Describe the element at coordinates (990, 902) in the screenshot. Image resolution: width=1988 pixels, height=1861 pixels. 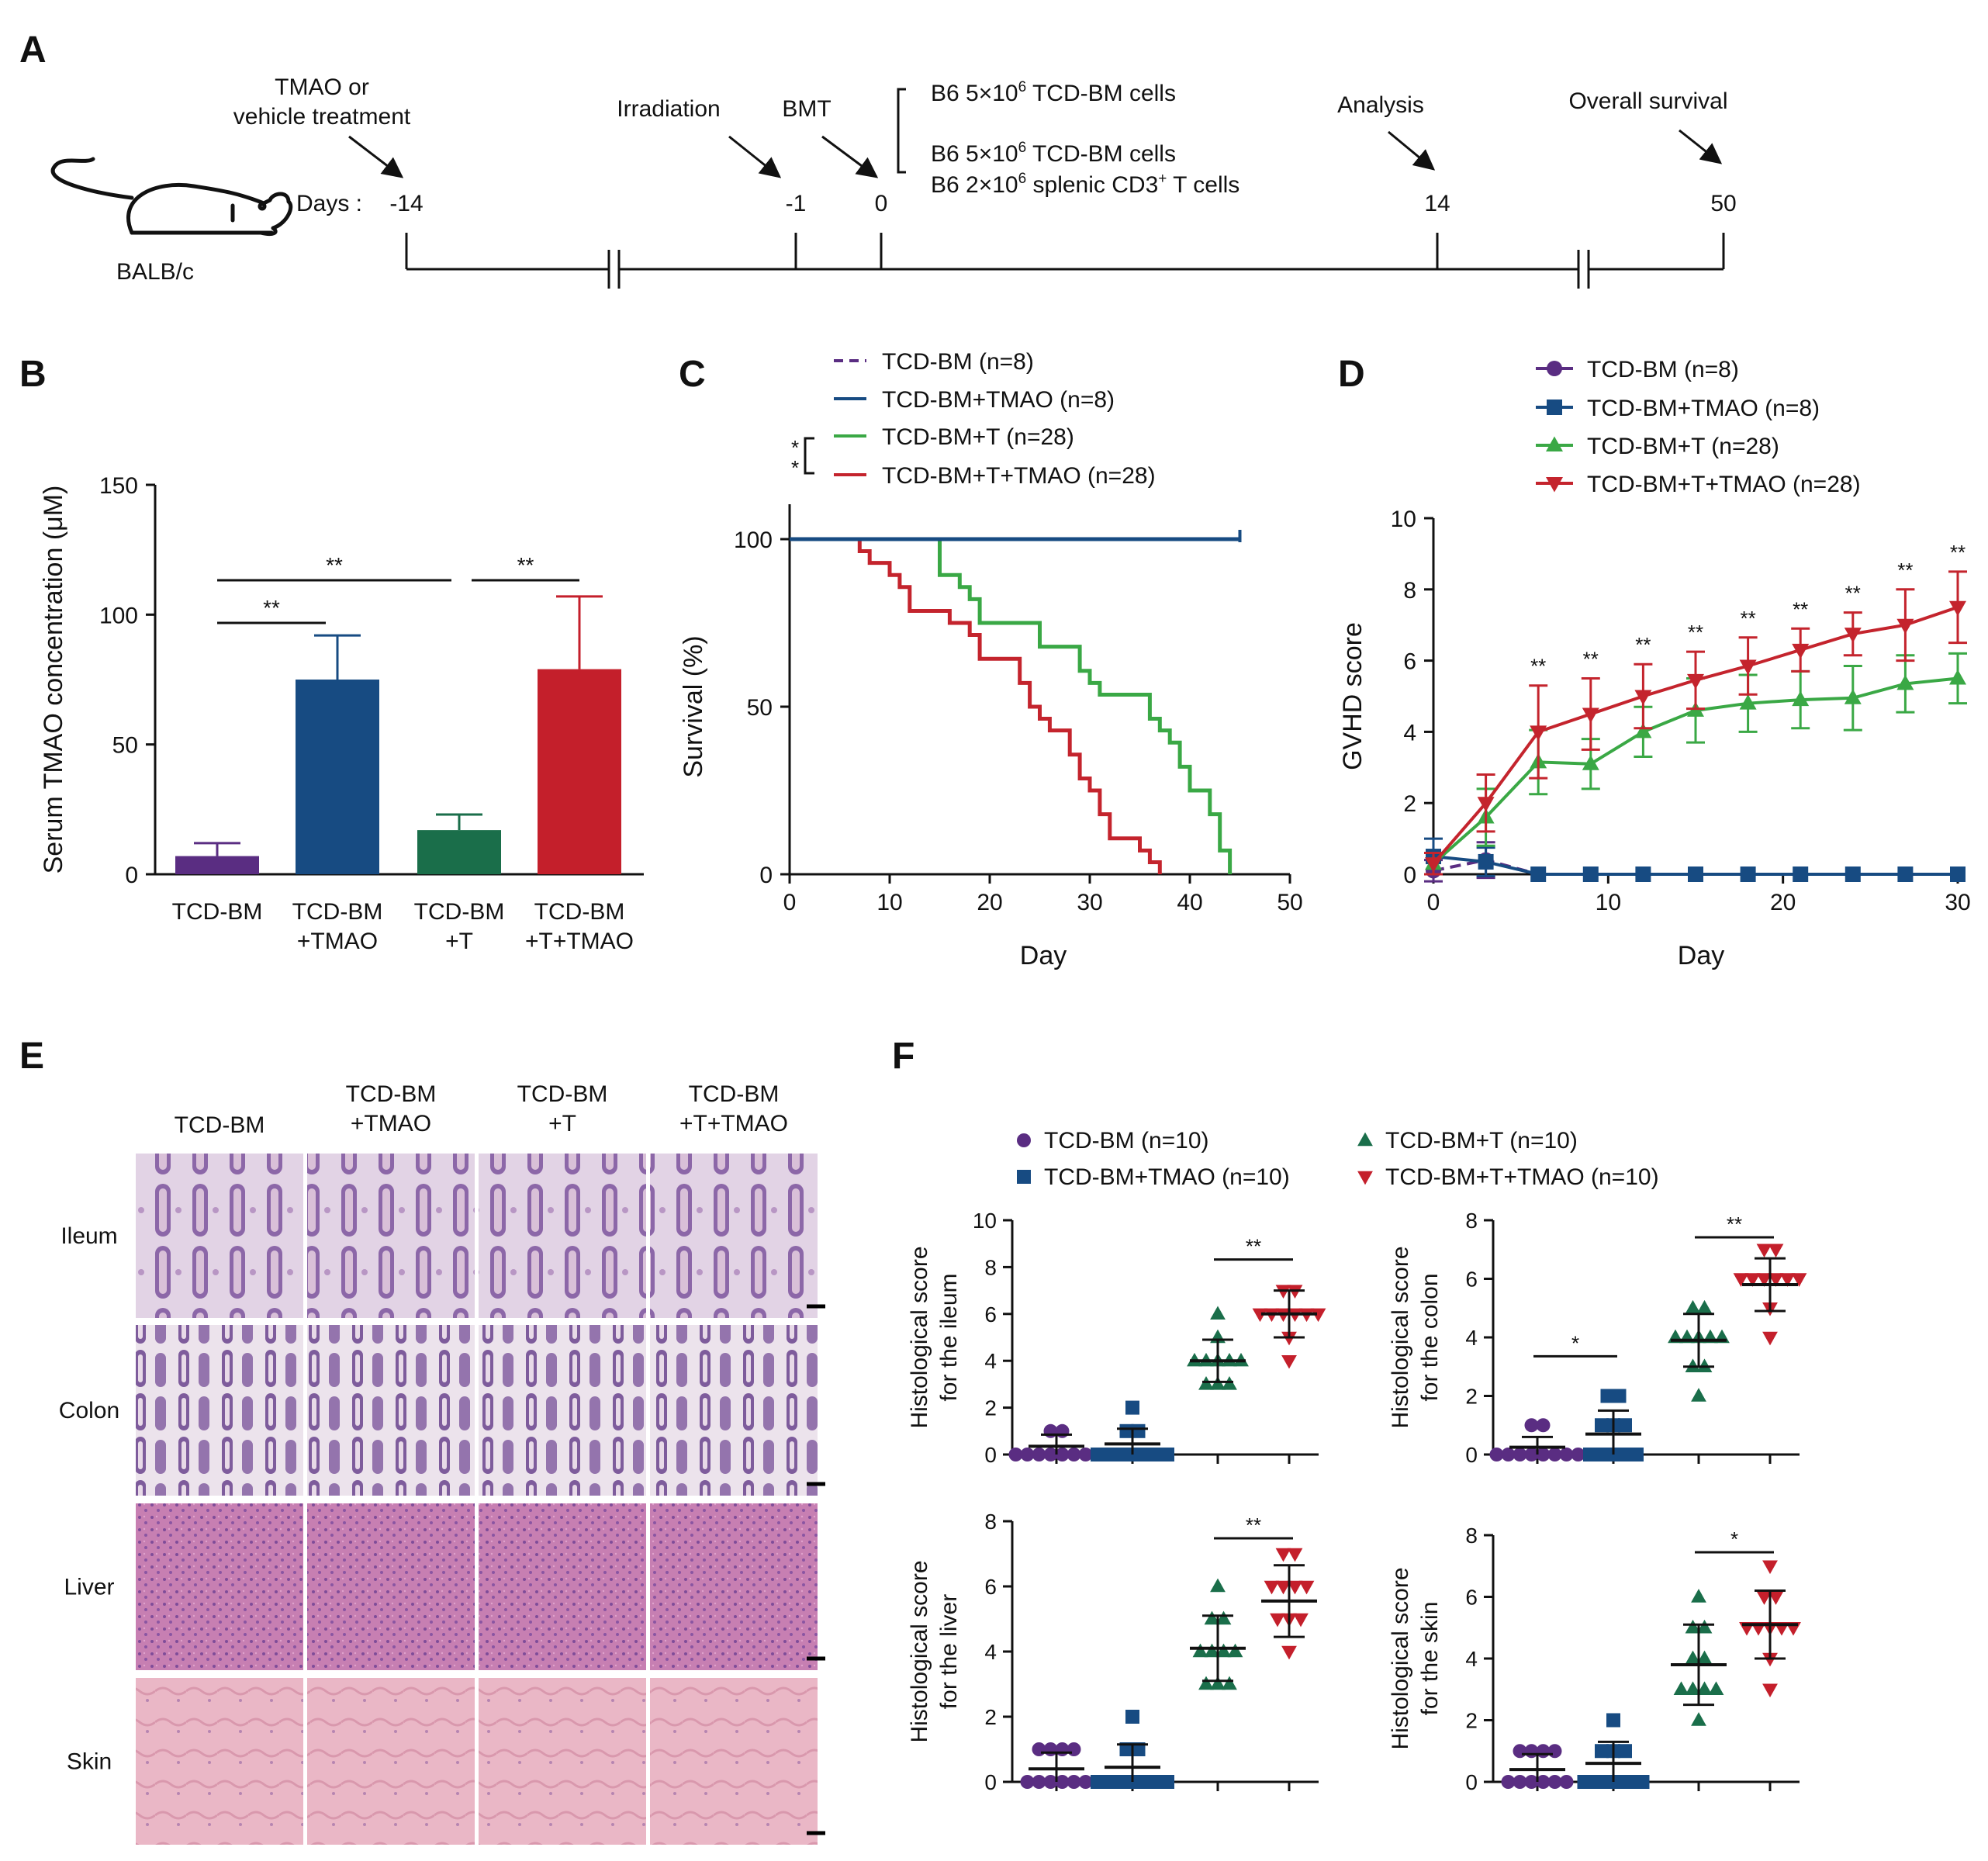
I see `x-tick-label: 20` at that location.